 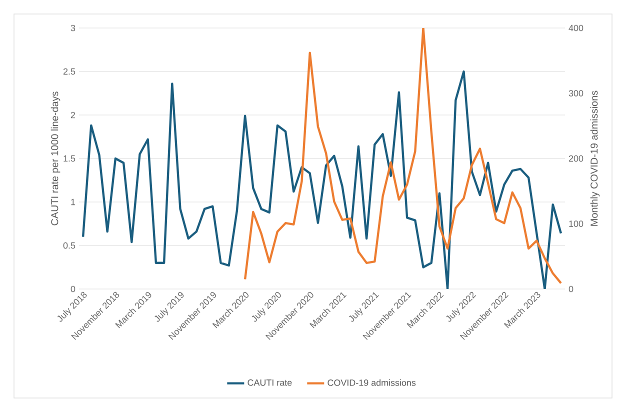 I want to click on y-tick-label: 2.5, so click(x=69, y=71).